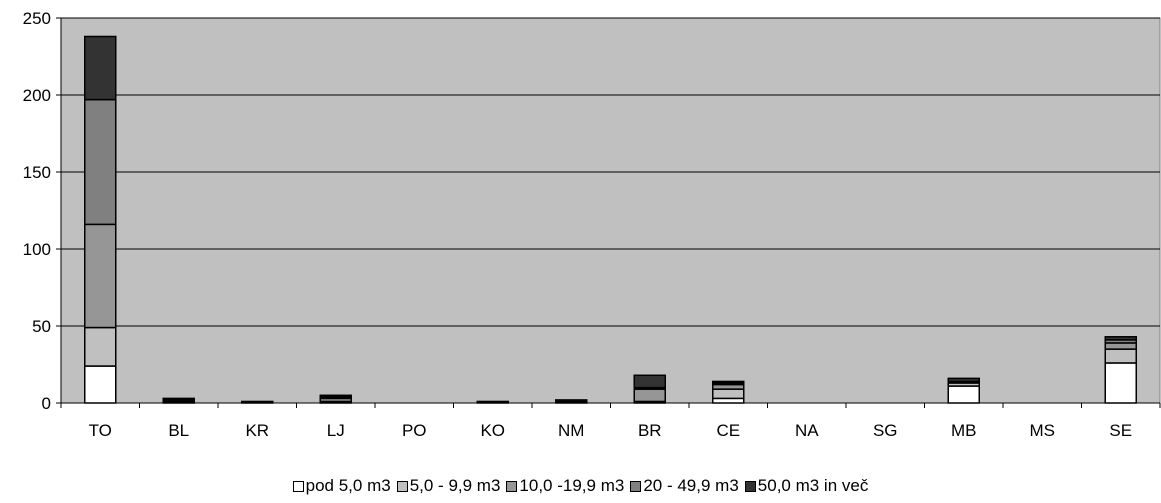 The width and height of the screenshot is (1161, 503). Describe the element at coordinates (813, 485) in the screenshot. I see `legend-label: 50,0 m3 in več` at that location.